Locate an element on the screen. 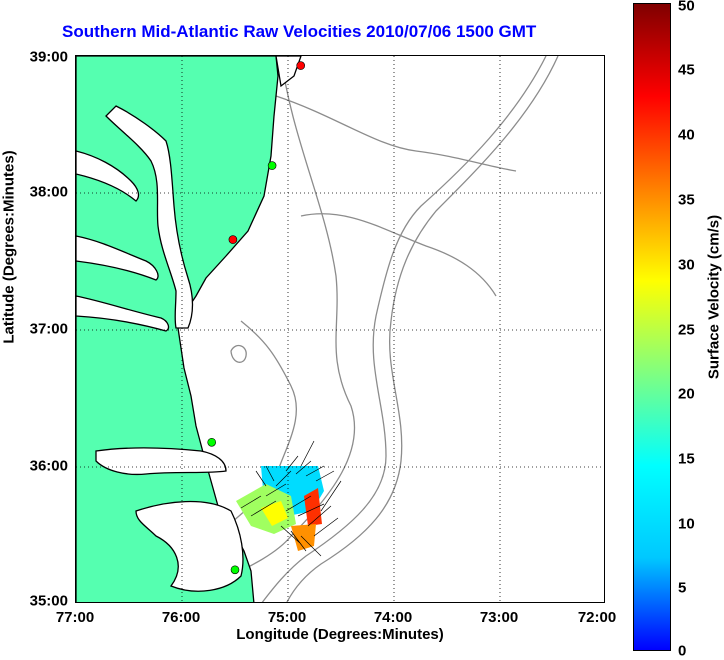 The image size is (724, 660). colorbar-tick-label: 15 is located at coordinates (686, 459).